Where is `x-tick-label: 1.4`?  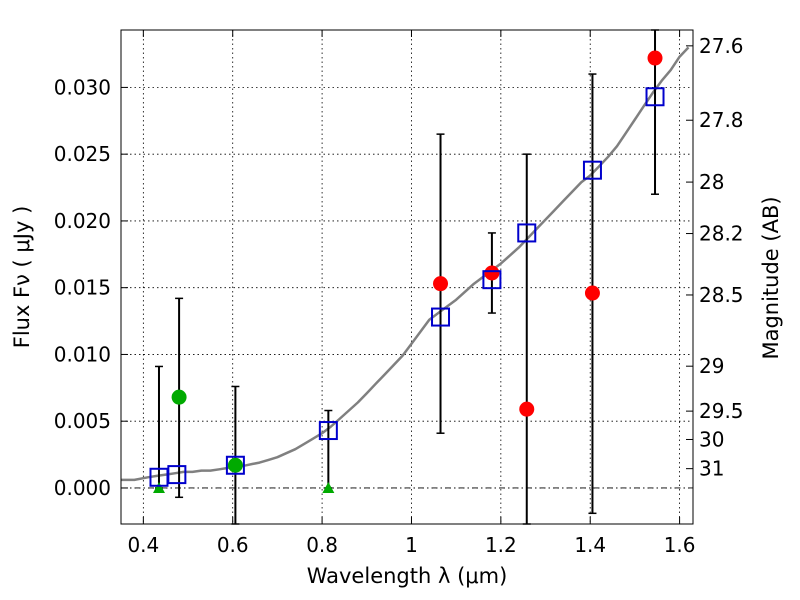
x-tick-label: 1.4 is located at coordinates (590, 545).